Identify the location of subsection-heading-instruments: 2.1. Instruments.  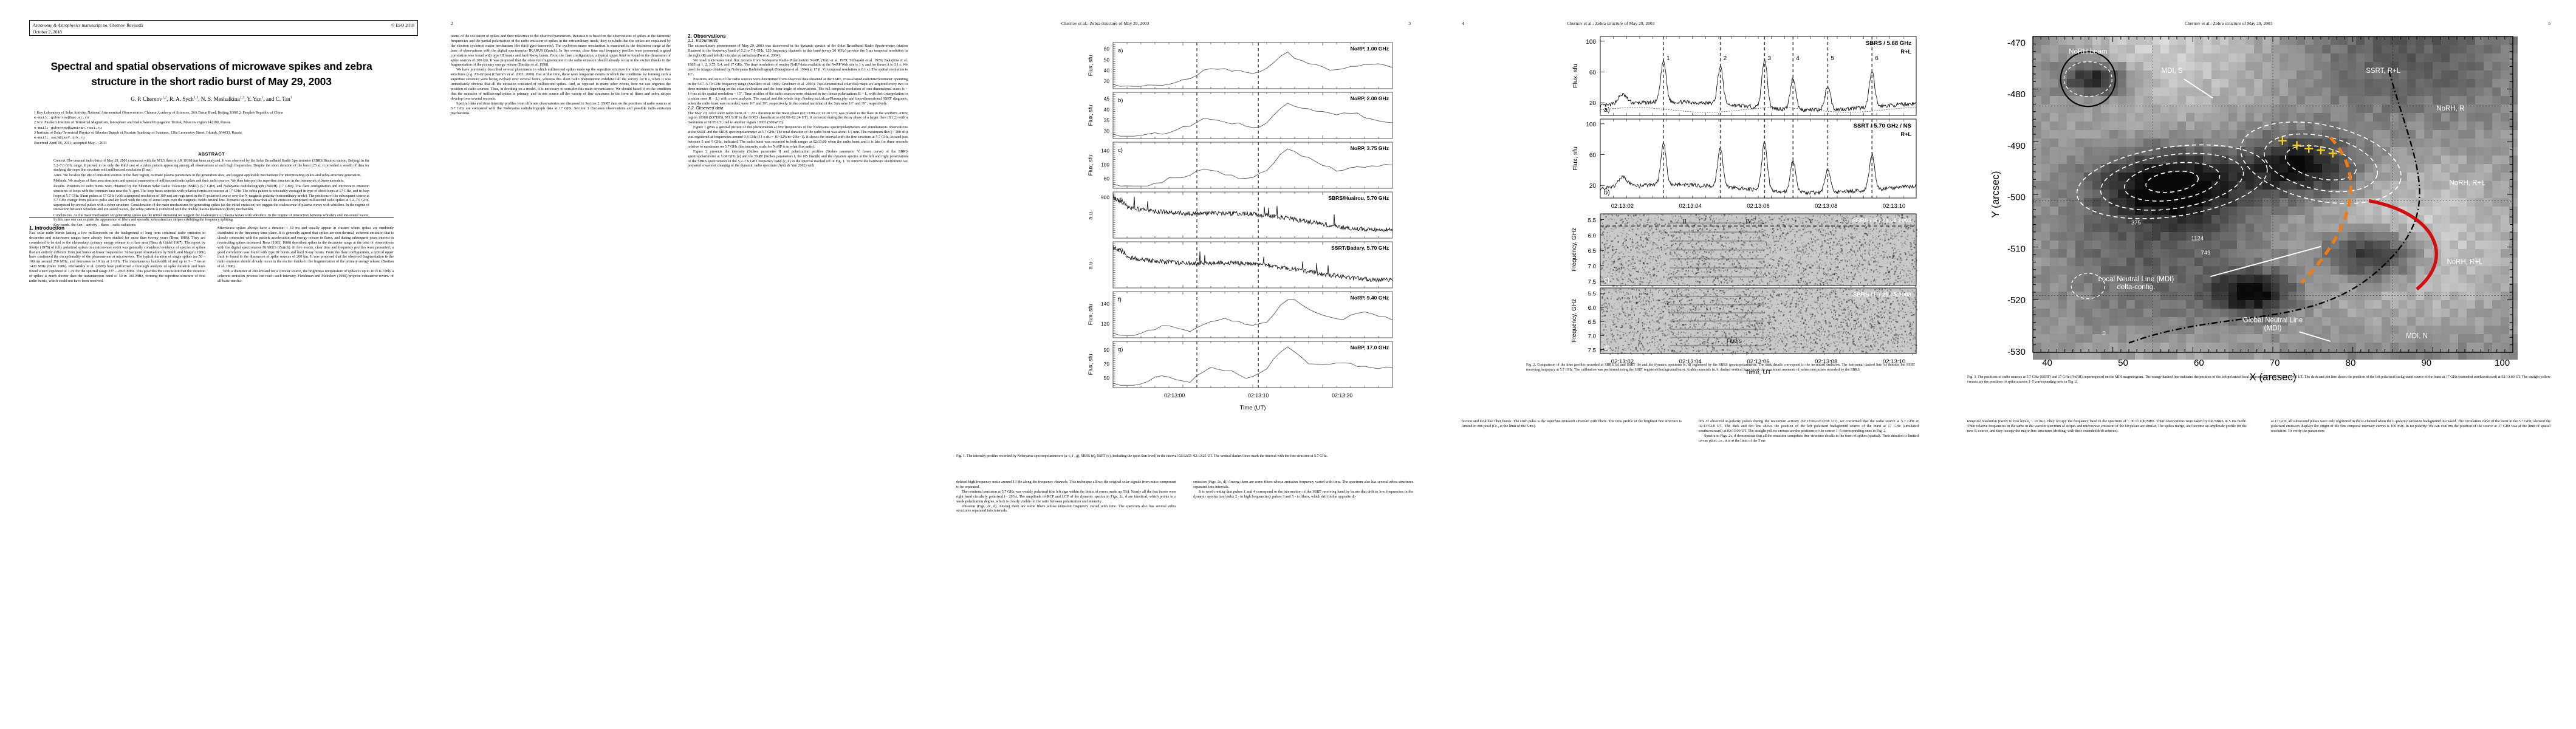
(703, 41).